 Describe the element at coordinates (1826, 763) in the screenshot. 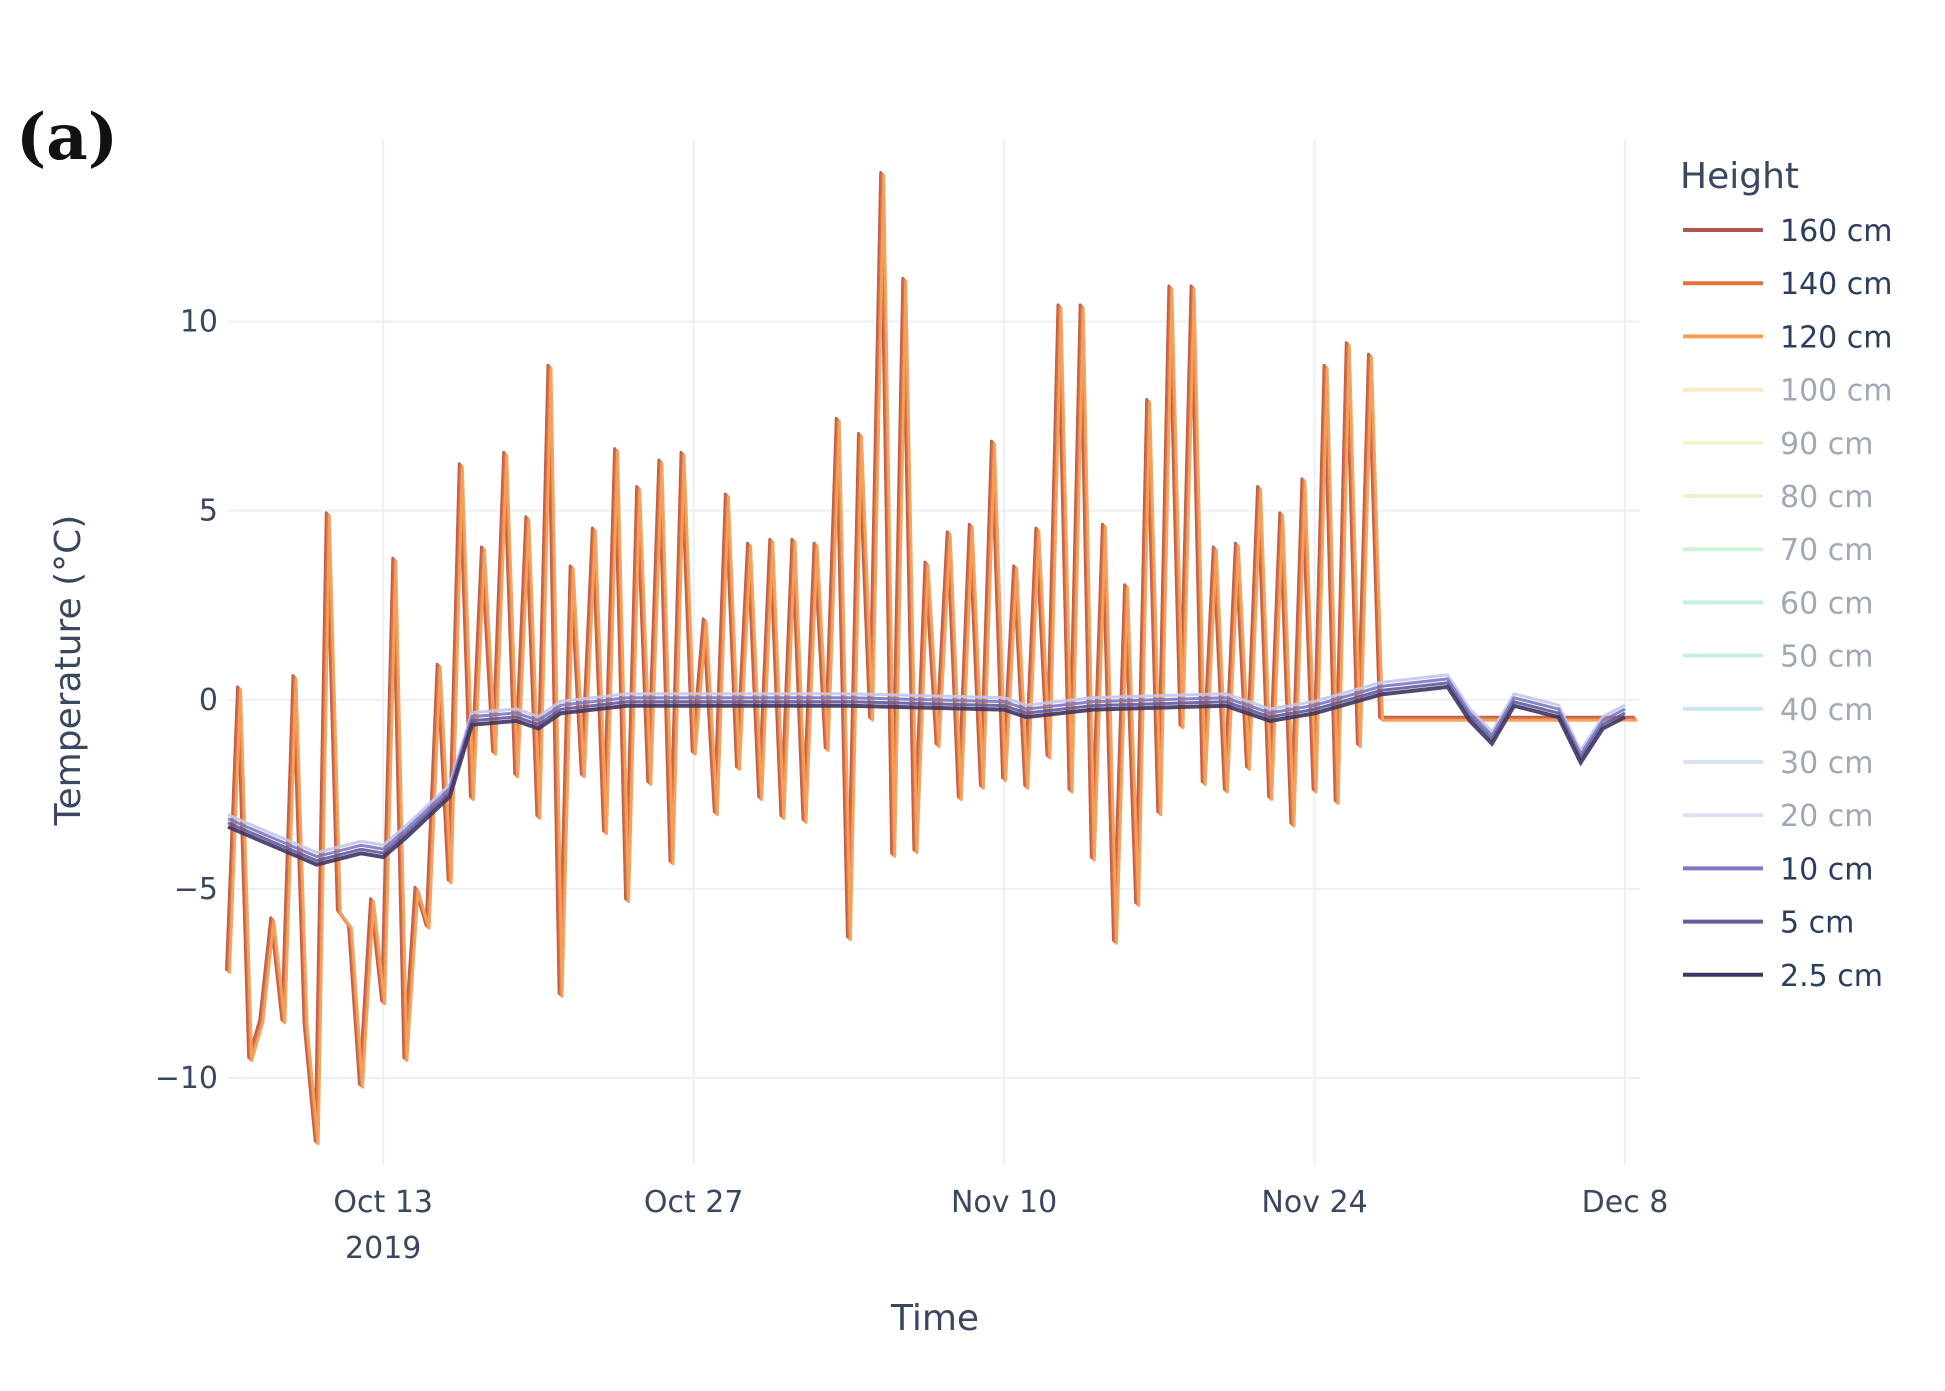

I see `legend-item-label: 30 cm` at that location.